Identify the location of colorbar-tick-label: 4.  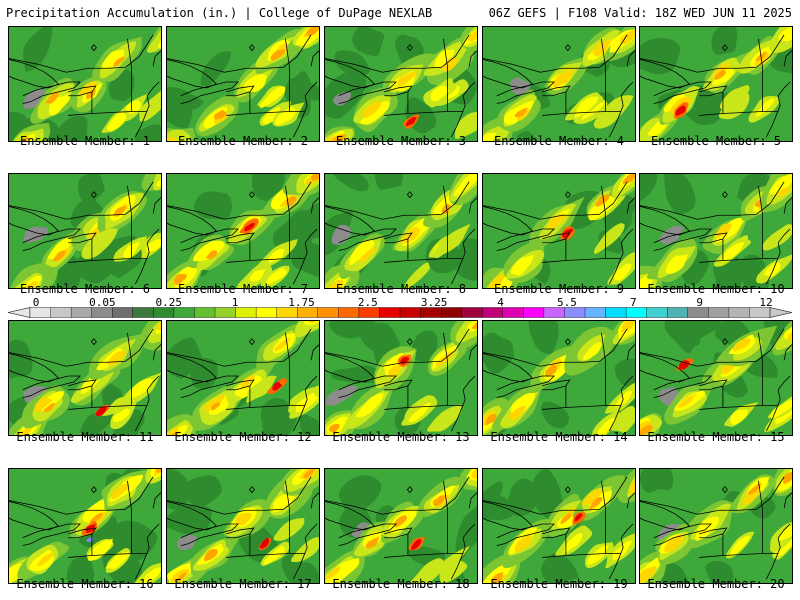
(500, 302).